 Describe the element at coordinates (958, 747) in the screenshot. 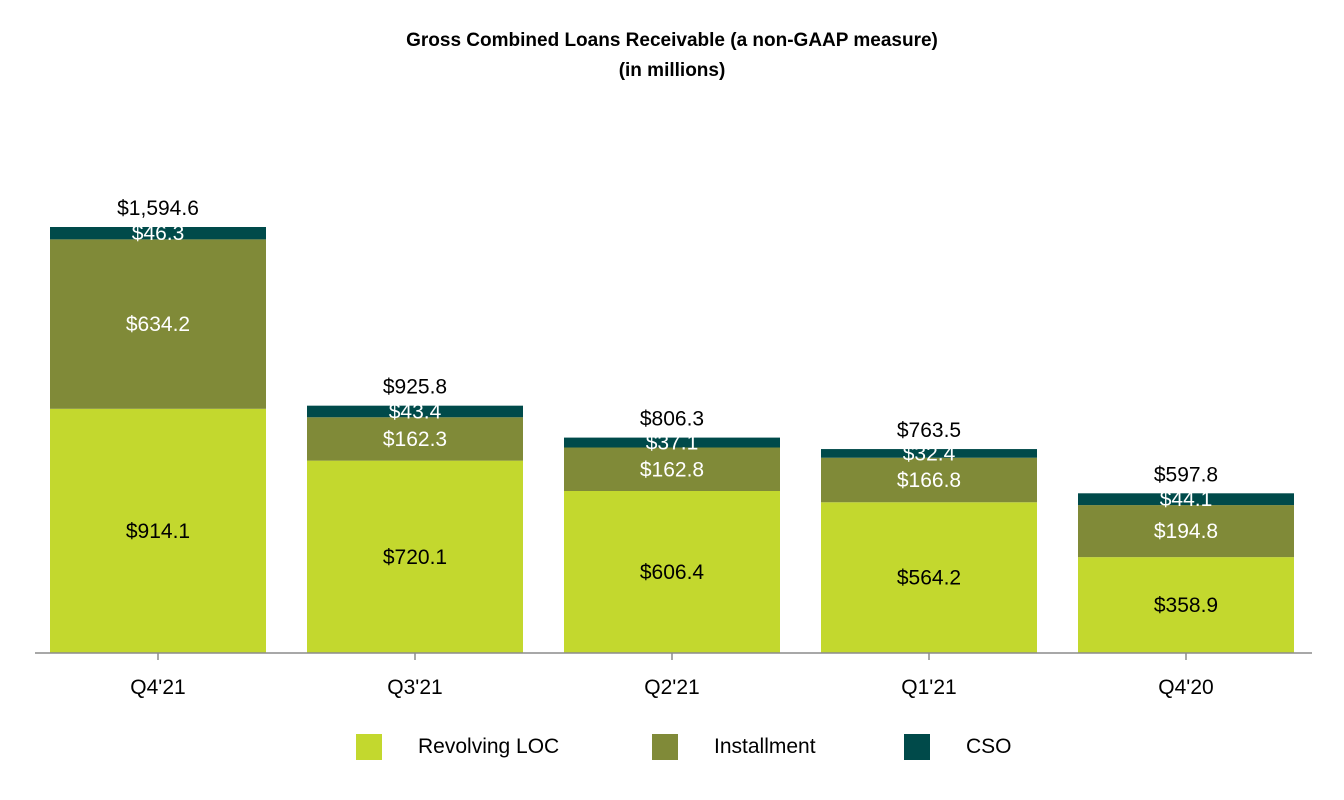

I see `legend-item-cso: CSO` at that location.